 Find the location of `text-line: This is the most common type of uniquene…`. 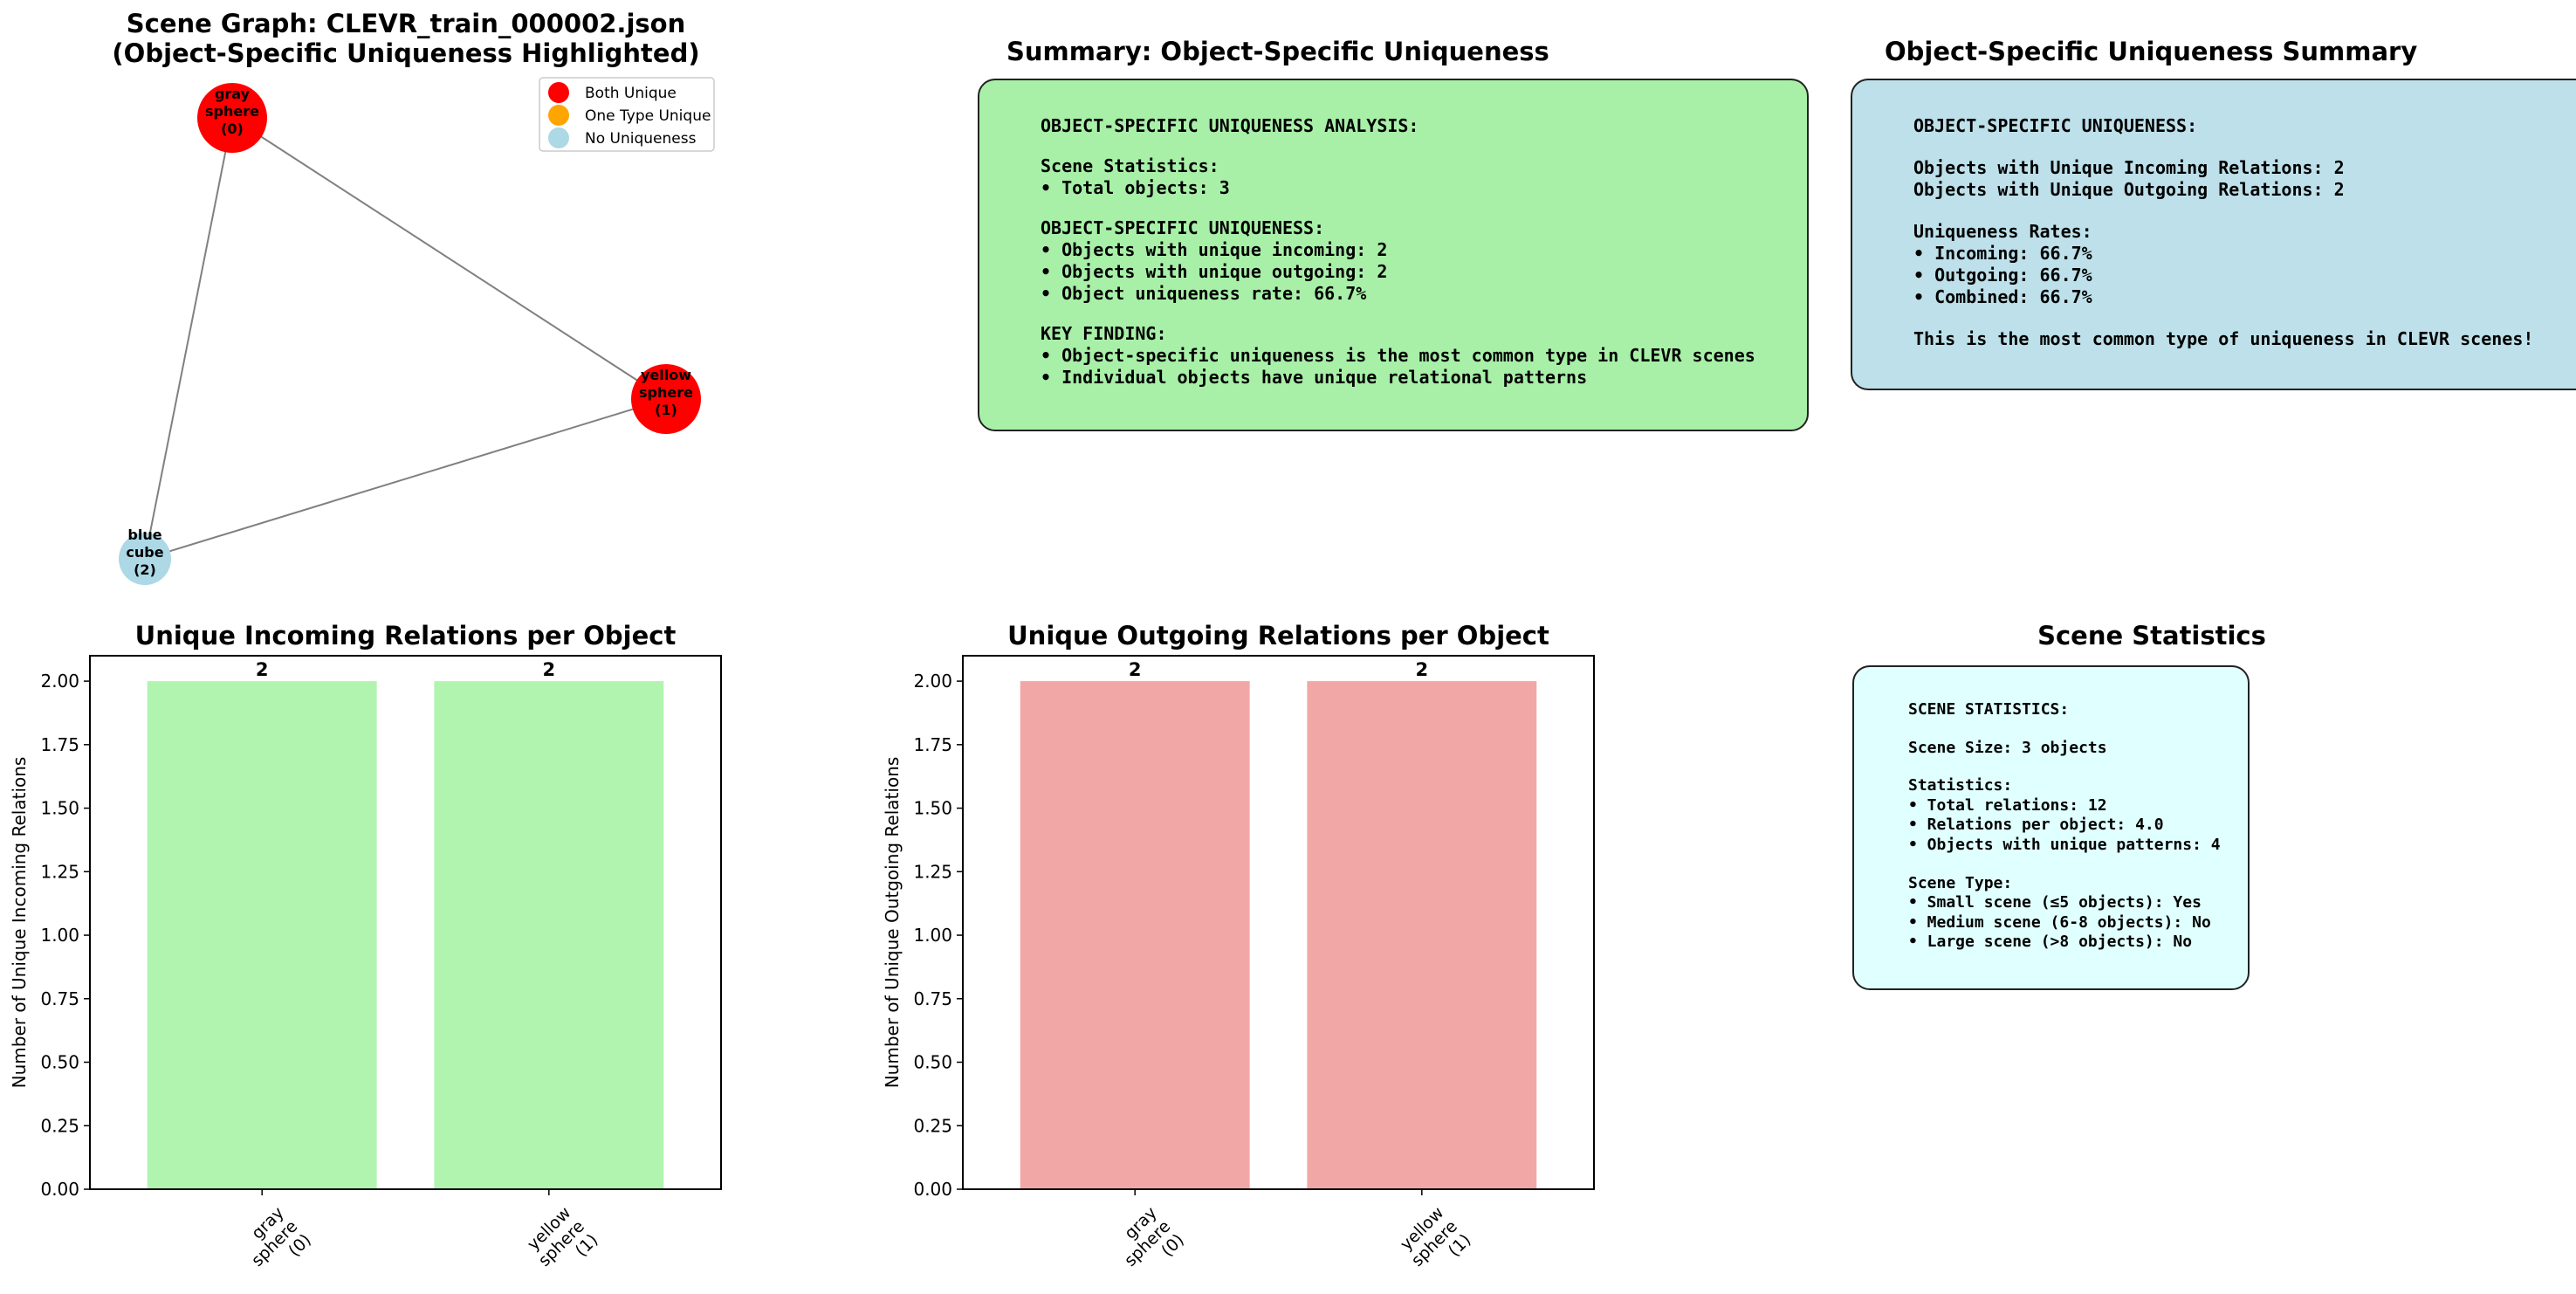

text-line: This is the most common type of uniquene… is located at coordinates (2223, 338).